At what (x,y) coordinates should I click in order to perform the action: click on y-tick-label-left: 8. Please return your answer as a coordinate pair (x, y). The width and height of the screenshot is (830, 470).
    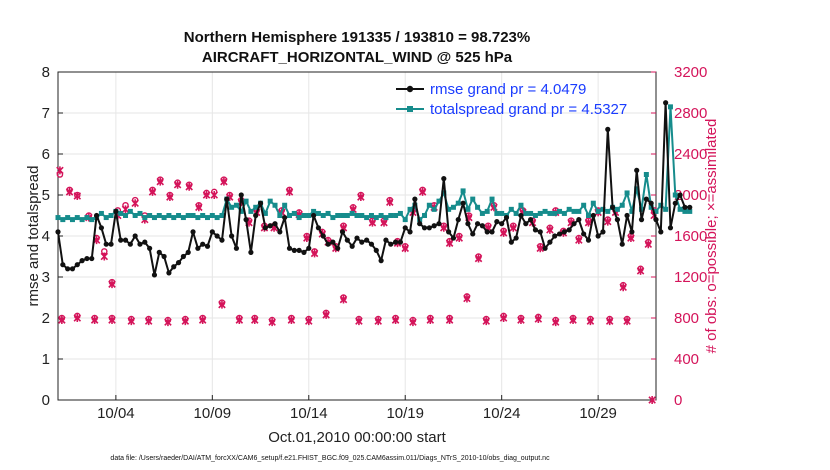
    Looking at the image, I should click on (46, 72).